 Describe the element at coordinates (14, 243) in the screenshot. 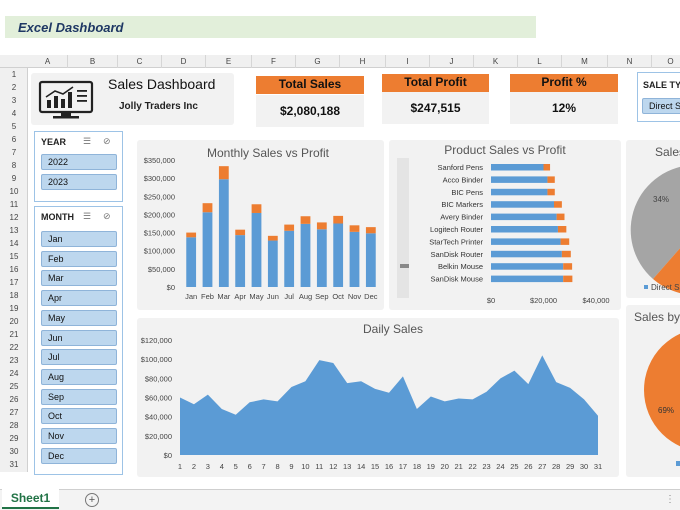

I see `row-header-14: 14` at that location.